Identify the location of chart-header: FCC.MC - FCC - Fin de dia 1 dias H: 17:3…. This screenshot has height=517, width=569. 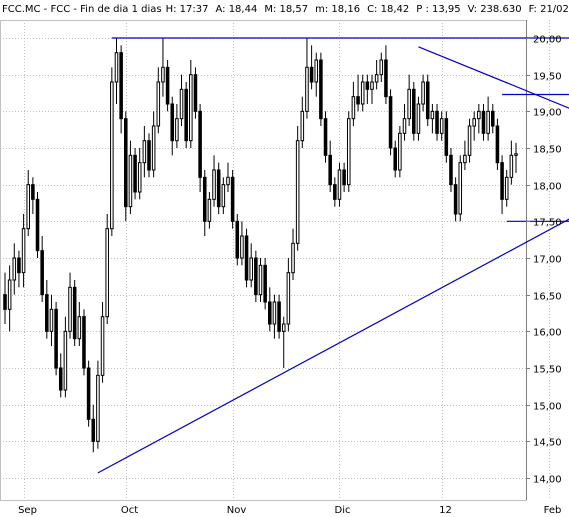
(285, 9).